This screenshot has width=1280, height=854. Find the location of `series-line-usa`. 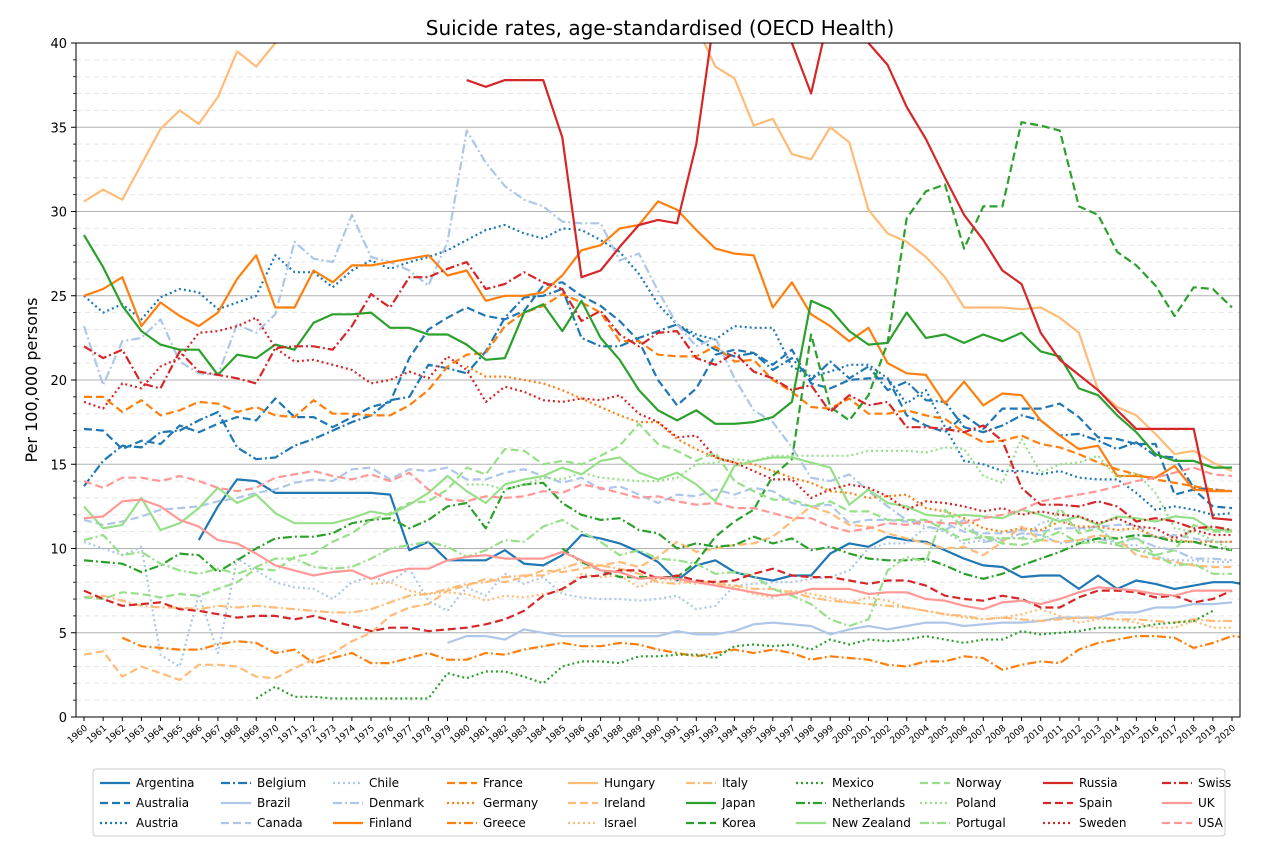

series-line-usa is located at coordinates (658, 499).